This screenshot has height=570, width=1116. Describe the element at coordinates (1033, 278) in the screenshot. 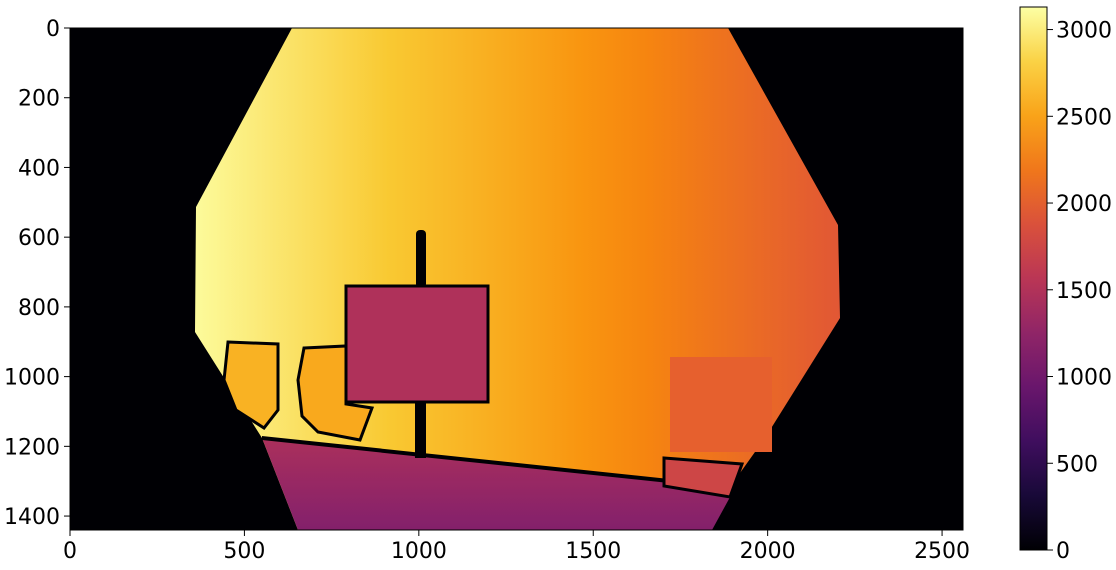

I see `colorbar` at that location.